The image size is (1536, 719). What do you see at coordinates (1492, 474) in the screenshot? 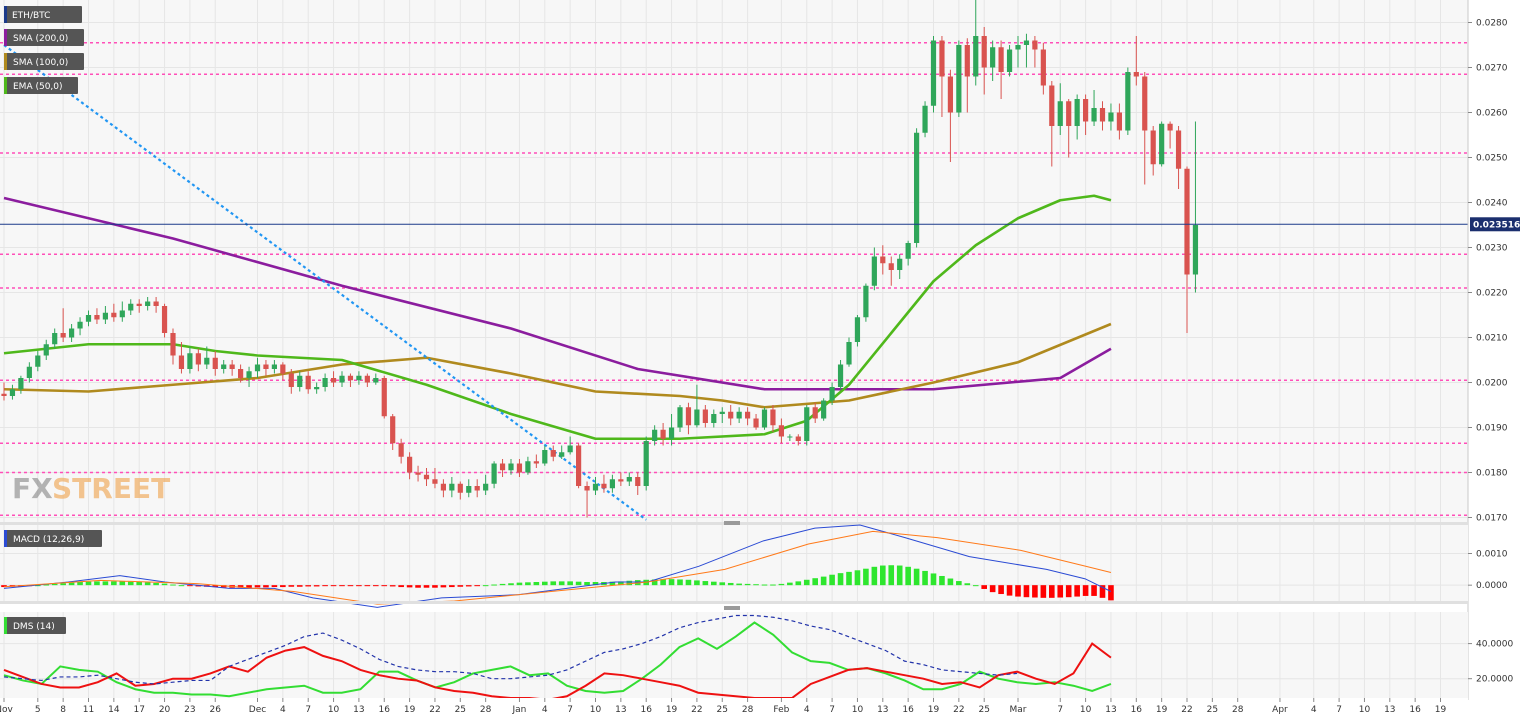
I see `price-tick-label: 0.0180` at bounding box center [1492, 474].